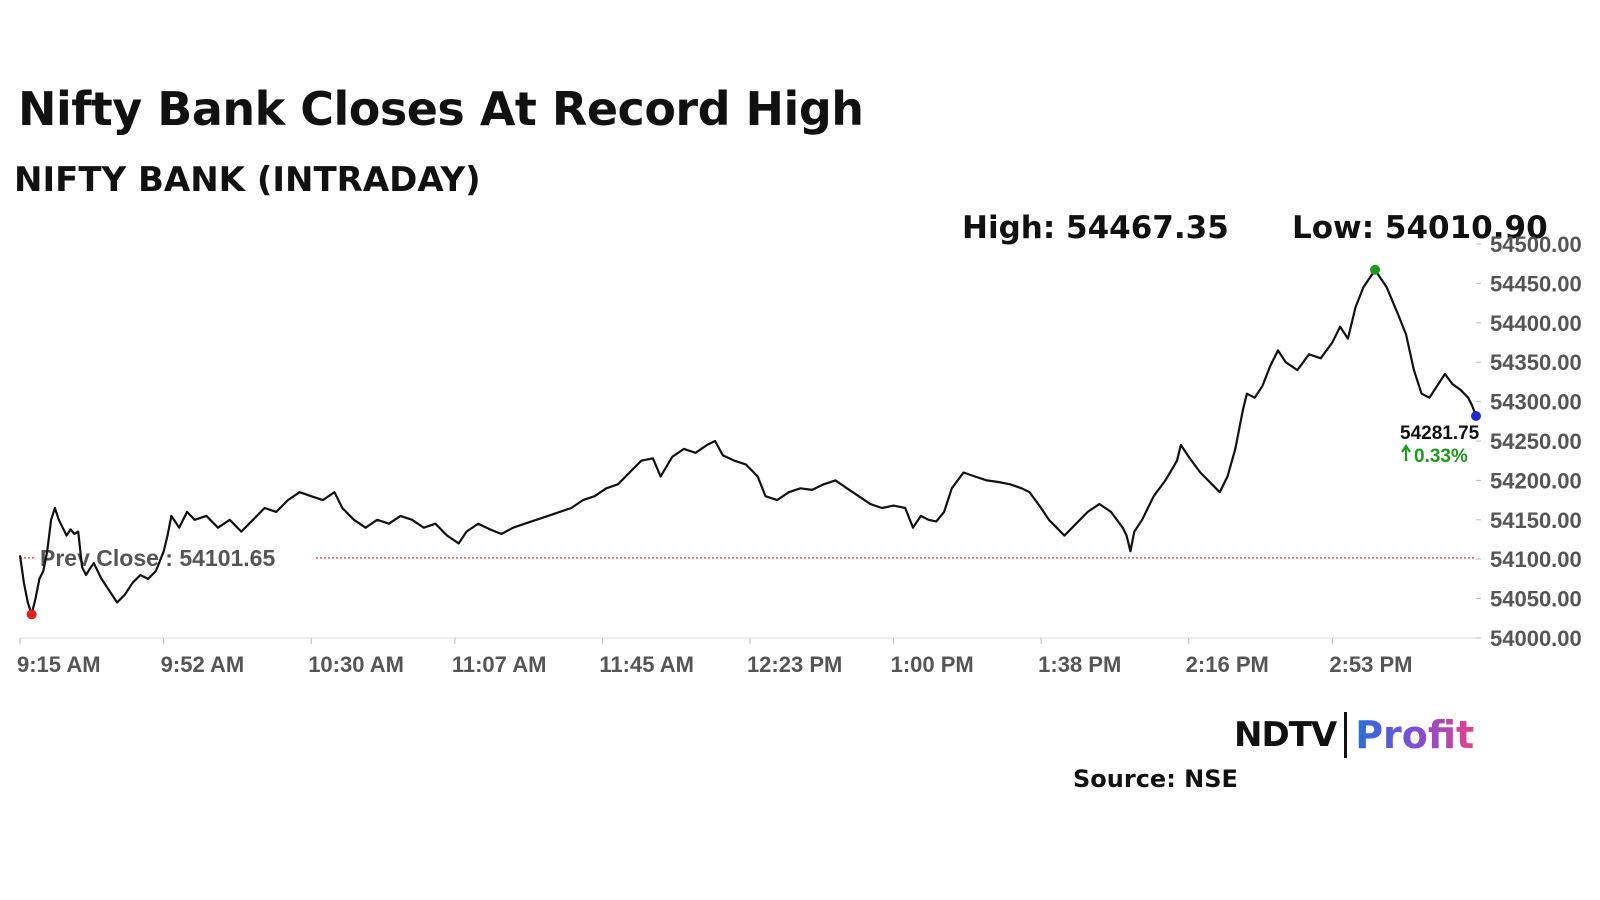  I want to click on y-tick-label: 54450.00, so click(1536, 283).